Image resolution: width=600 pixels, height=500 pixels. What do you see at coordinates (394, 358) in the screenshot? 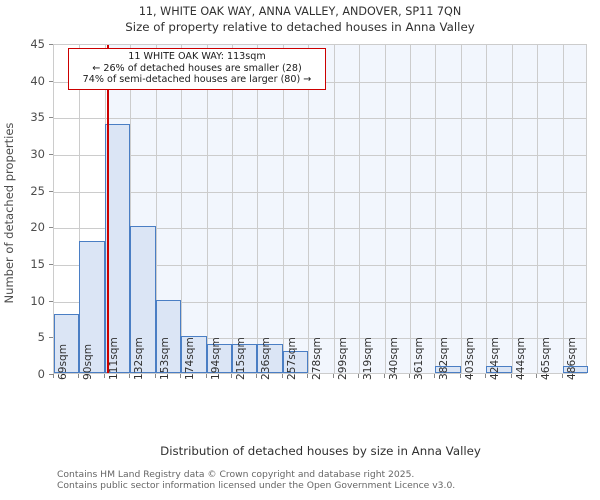
I see `x-tick-label: 340sqm` at bounding box center [394, 358].